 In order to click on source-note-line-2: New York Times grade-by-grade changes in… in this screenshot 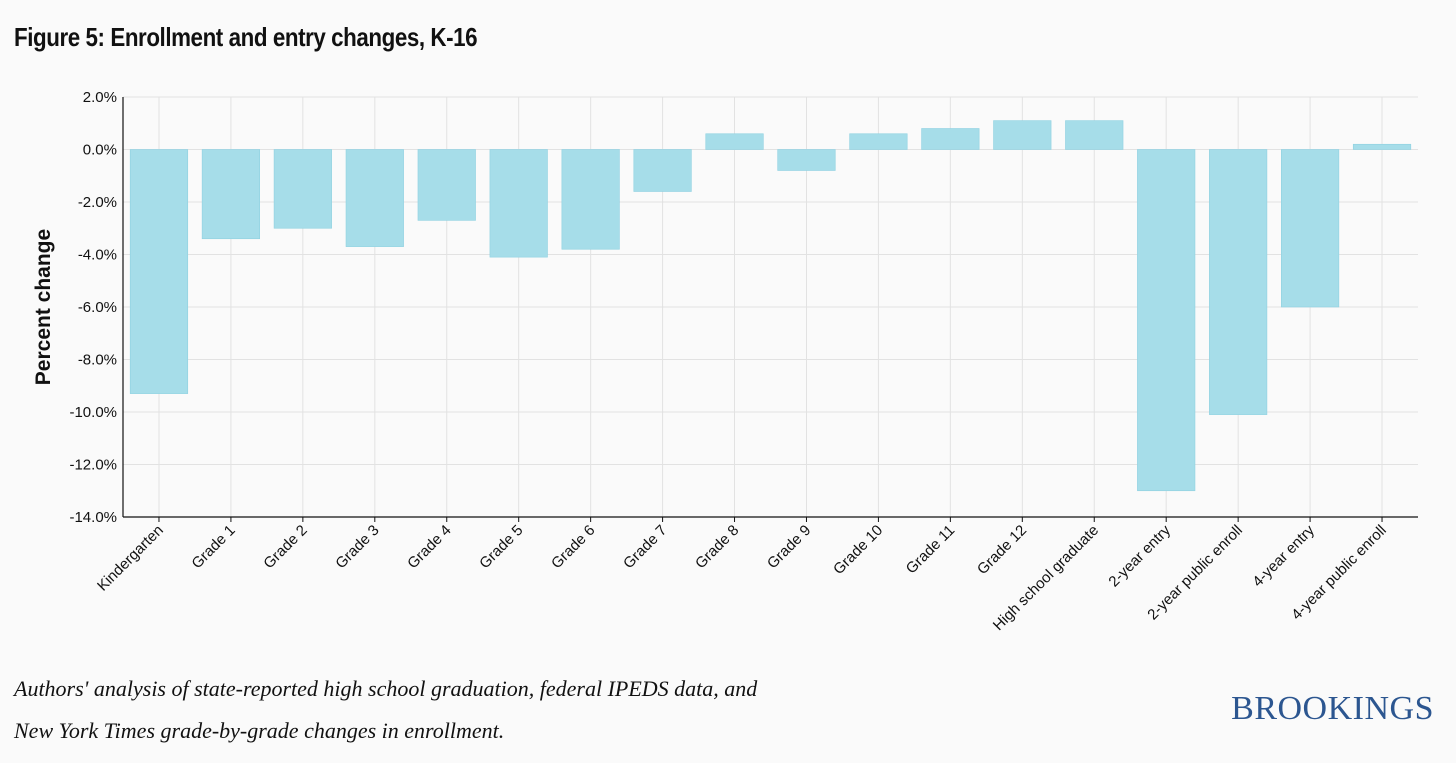, I will do `click(259, 730)`.